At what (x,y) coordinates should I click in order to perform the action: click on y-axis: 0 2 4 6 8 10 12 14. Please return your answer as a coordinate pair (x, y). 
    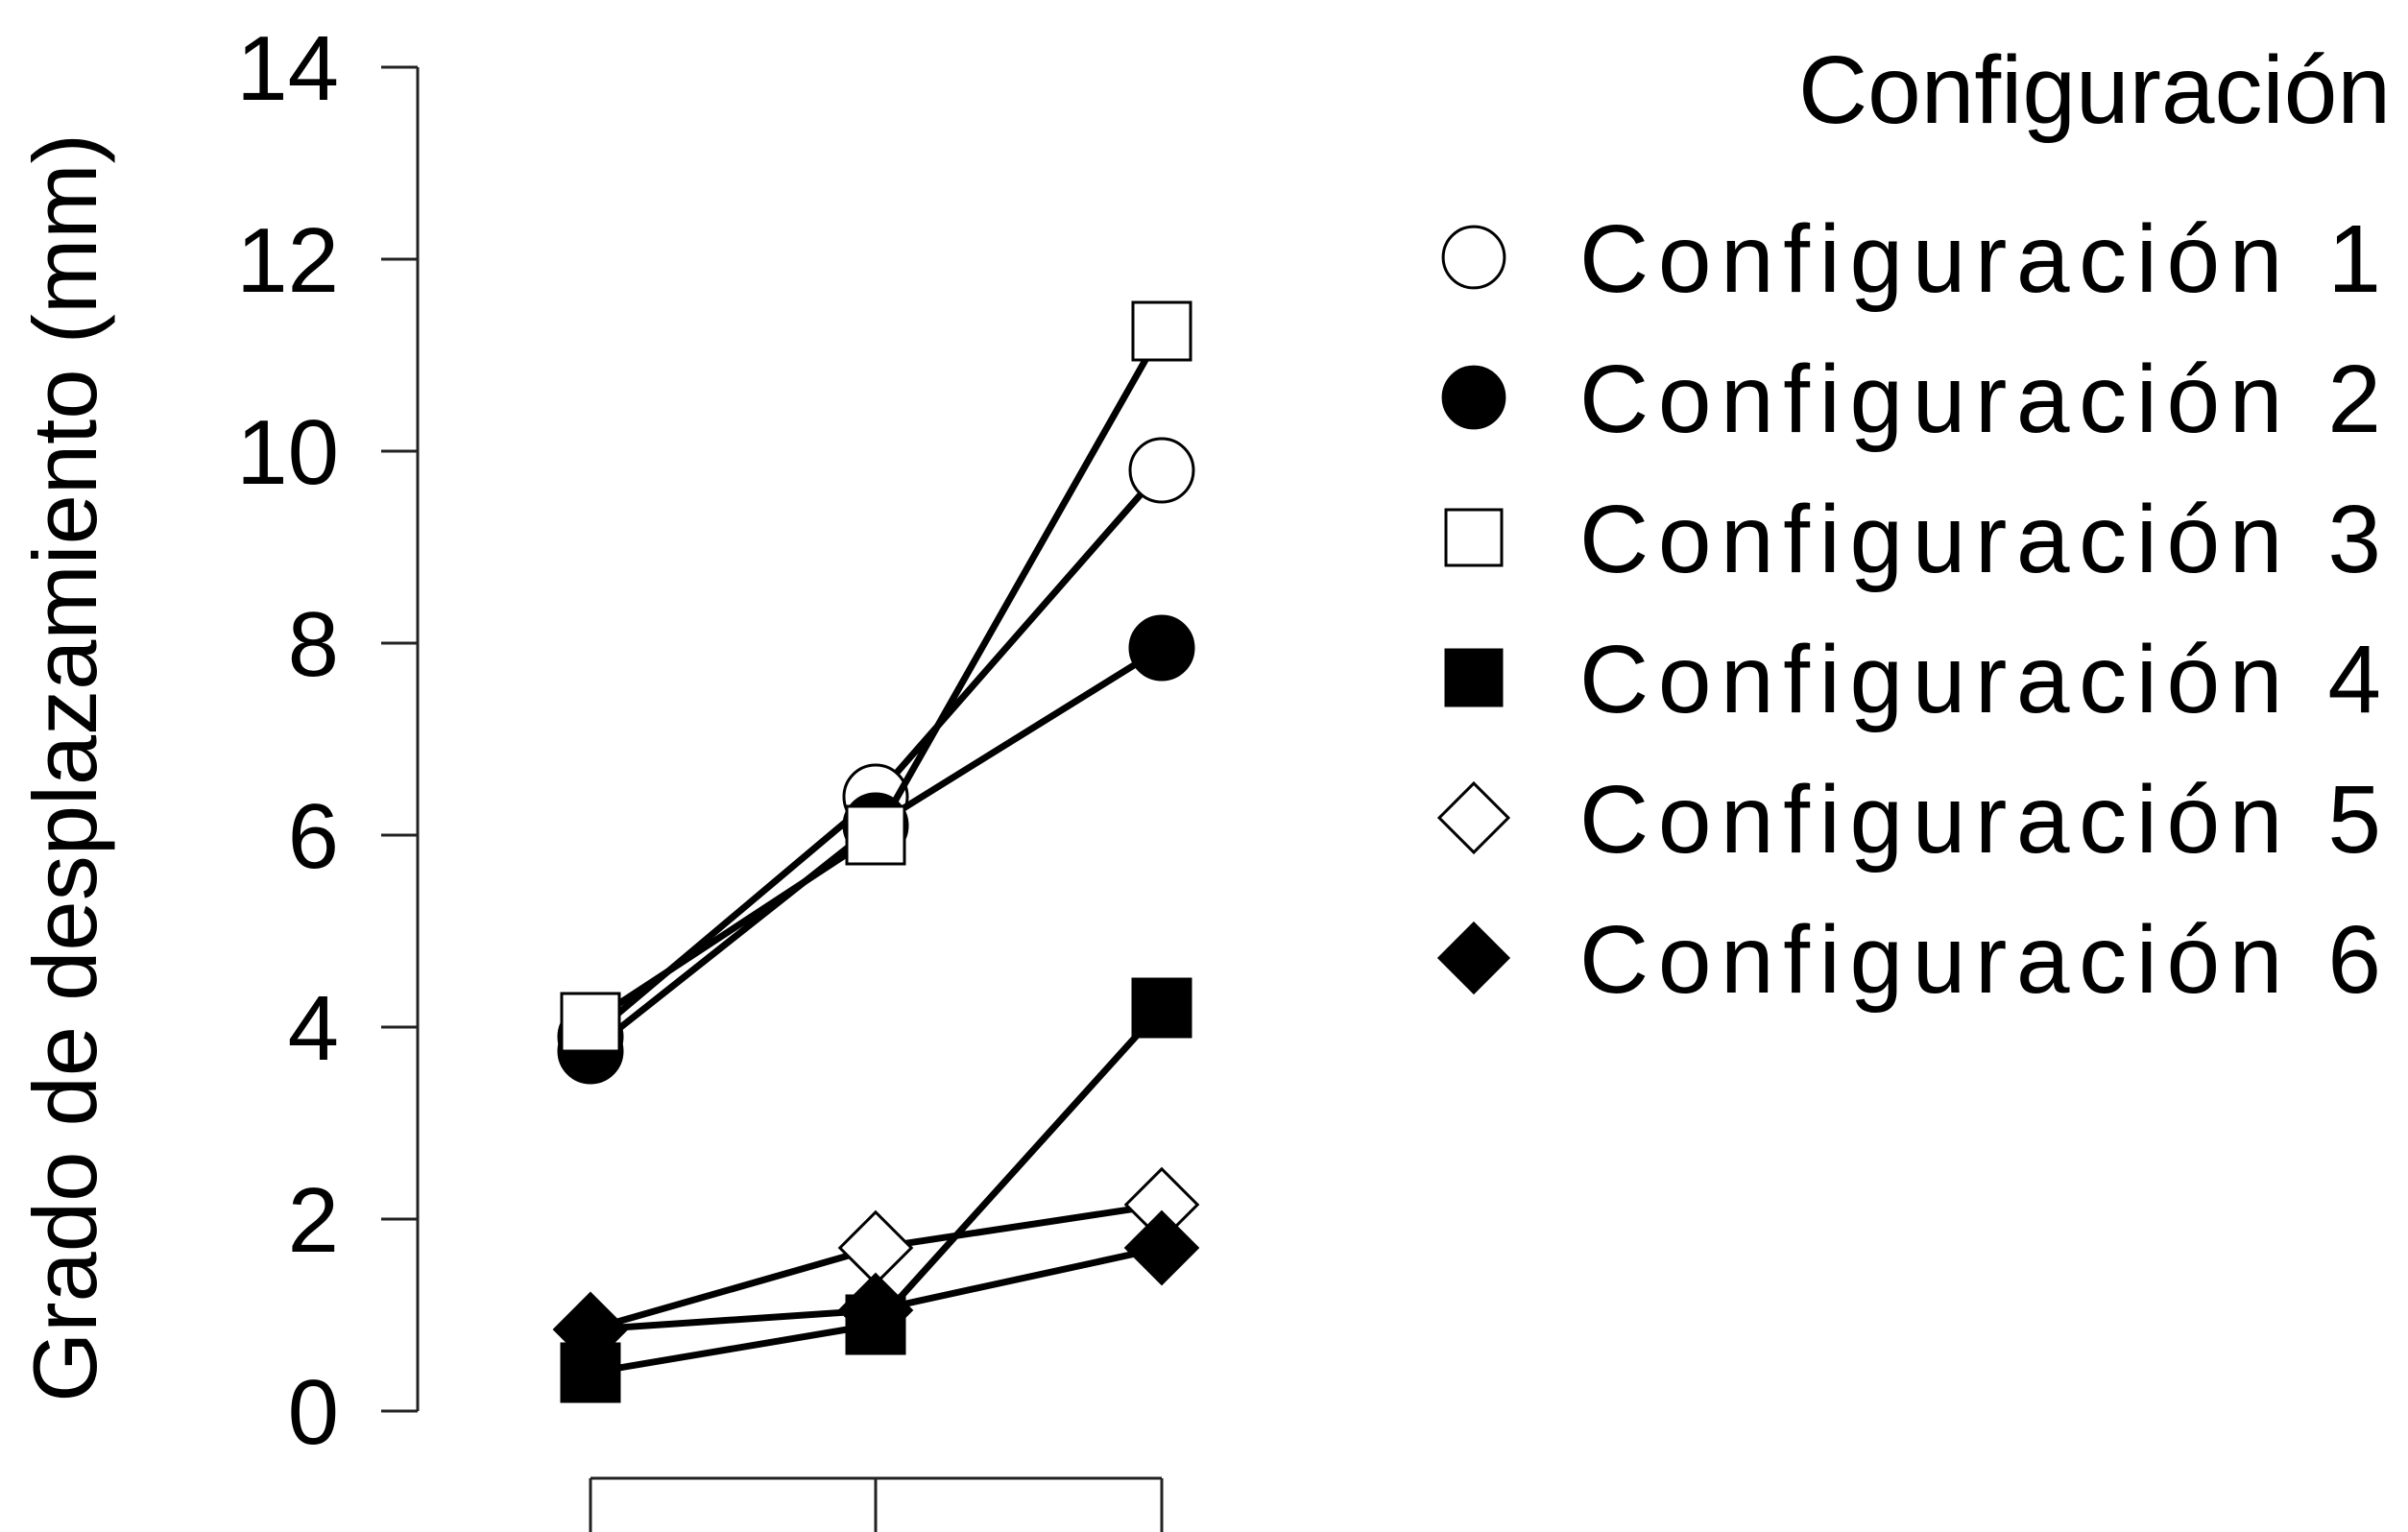
    Looking at the image, I should click on (328, 740).